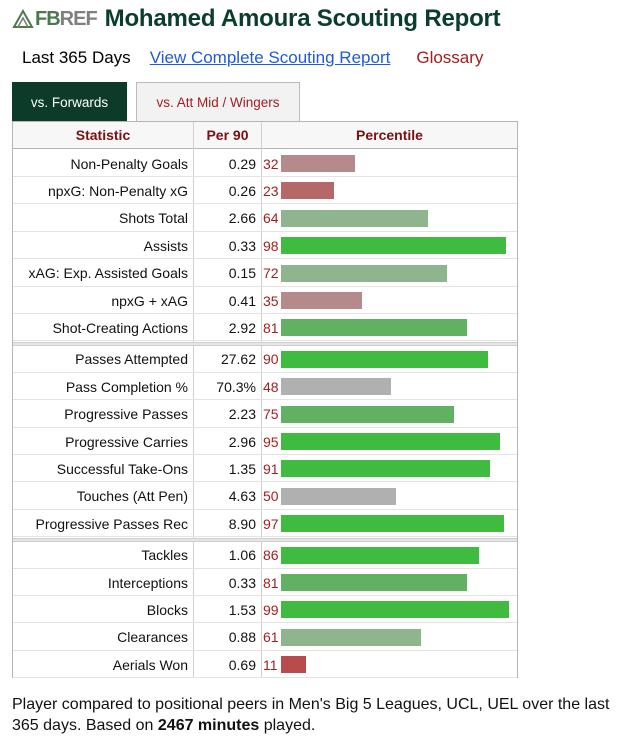 The width and height of the screenshot is (620, 737). What do you see at coordinates (167, 609) in the screenshot?
I see `stat-name: Blocks` at bounding box center [167, 609].